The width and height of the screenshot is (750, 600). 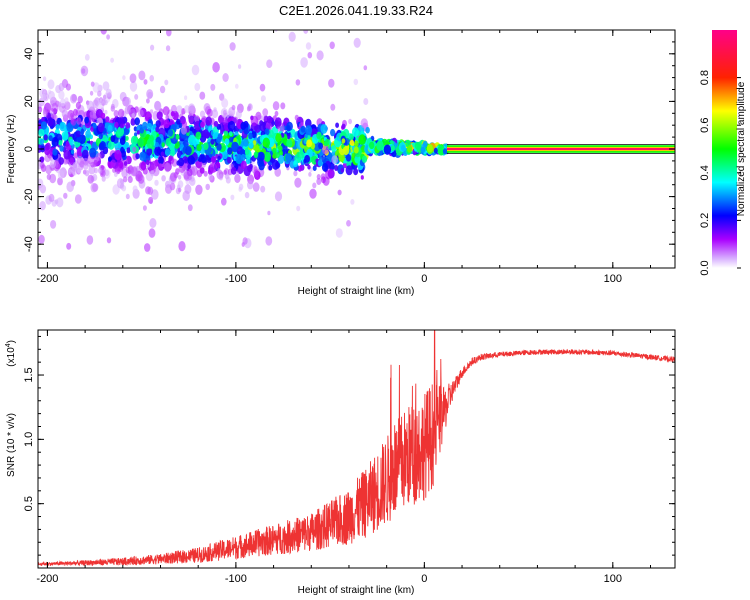 I want to click on x-tick-label: -100, so click(x=236, y=579).